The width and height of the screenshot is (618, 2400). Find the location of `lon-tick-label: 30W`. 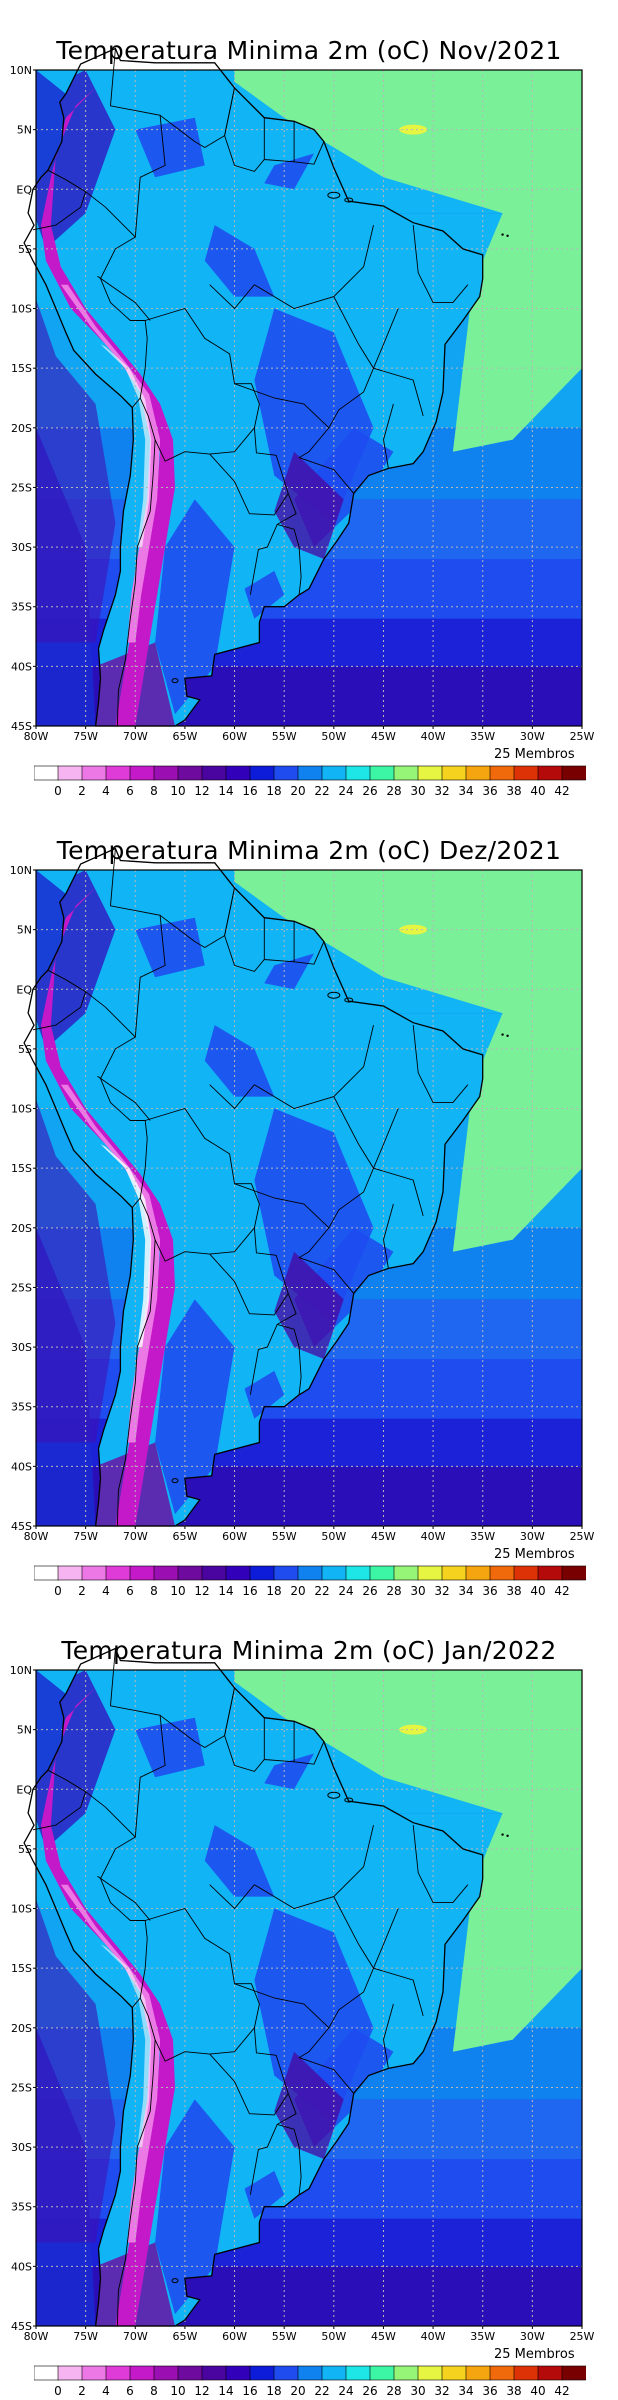

lon-tick-label: 30W is located at coordinates (532, 736).